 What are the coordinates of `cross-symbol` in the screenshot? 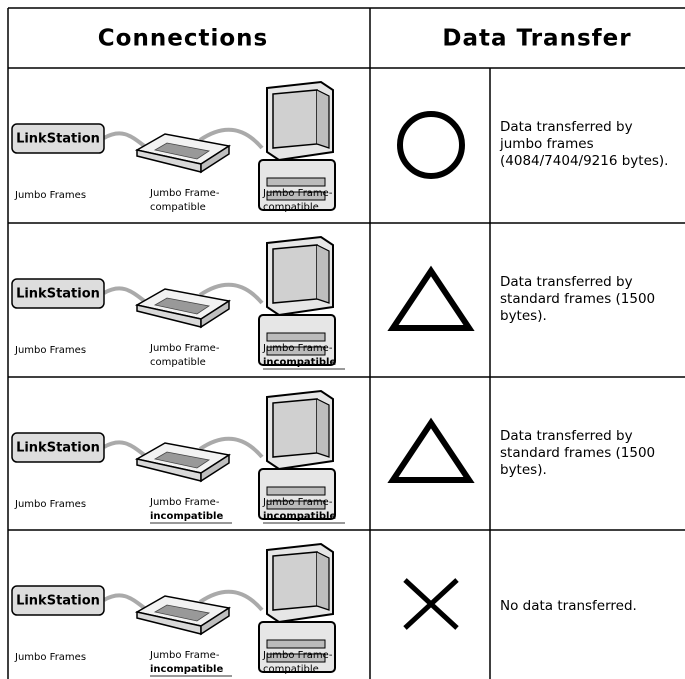 It's located at (431, 604).